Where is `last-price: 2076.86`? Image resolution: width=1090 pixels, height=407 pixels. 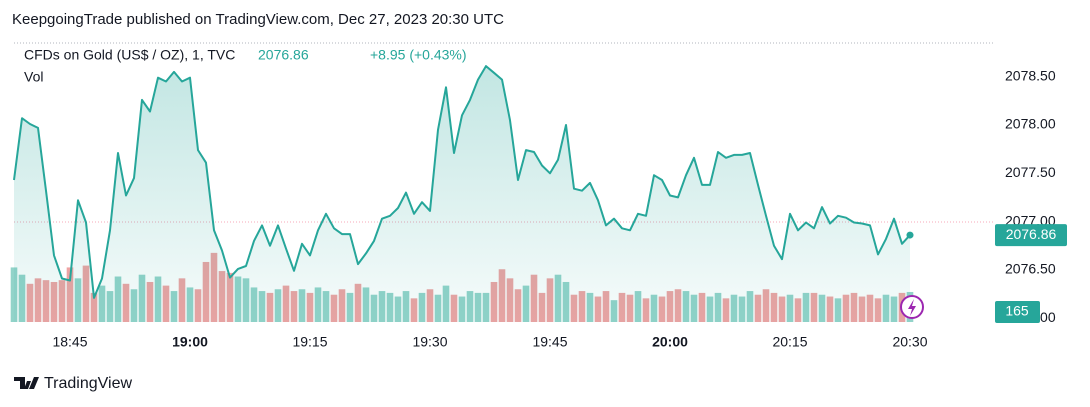 last-price: 2076.86 is located at coordinates (283, 55).